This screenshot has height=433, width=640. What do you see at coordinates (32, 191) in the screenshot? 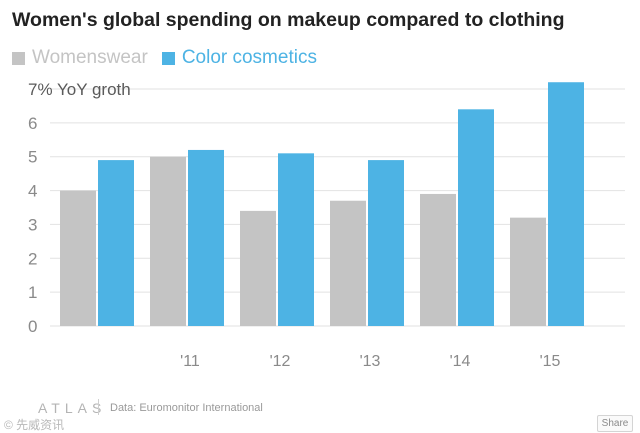
I see `y-tick-label: 4` at bounding box center [32, 191].